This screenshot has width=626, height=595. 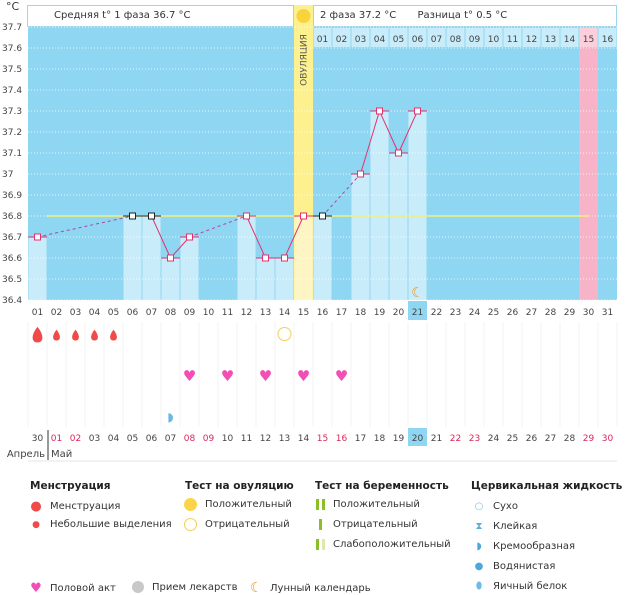 I want to click on luteal-day-label: 04, so click(x=380, y=40).